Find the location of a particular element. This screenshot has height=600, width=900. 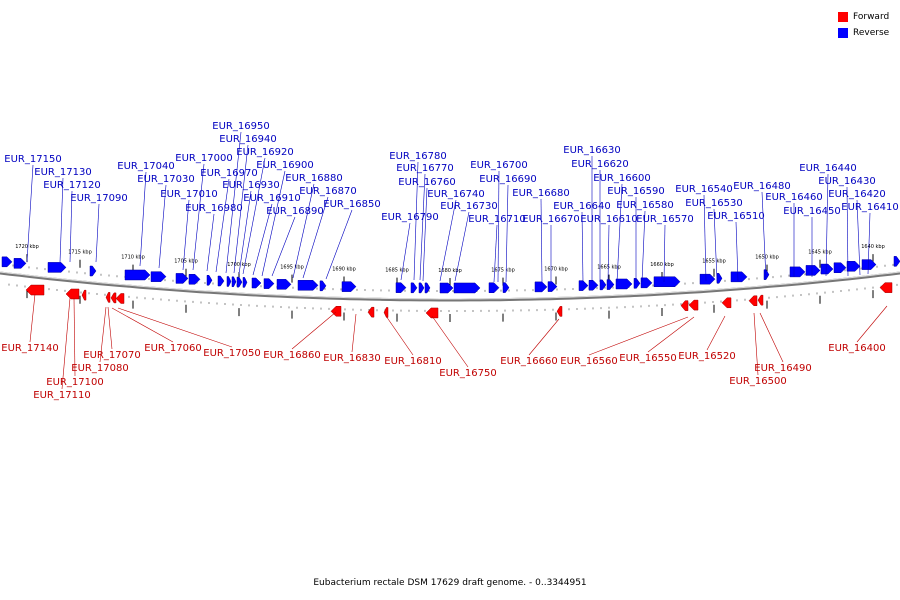

forward-gene-label: EUR_17110 is located at coordinates (61, 395).